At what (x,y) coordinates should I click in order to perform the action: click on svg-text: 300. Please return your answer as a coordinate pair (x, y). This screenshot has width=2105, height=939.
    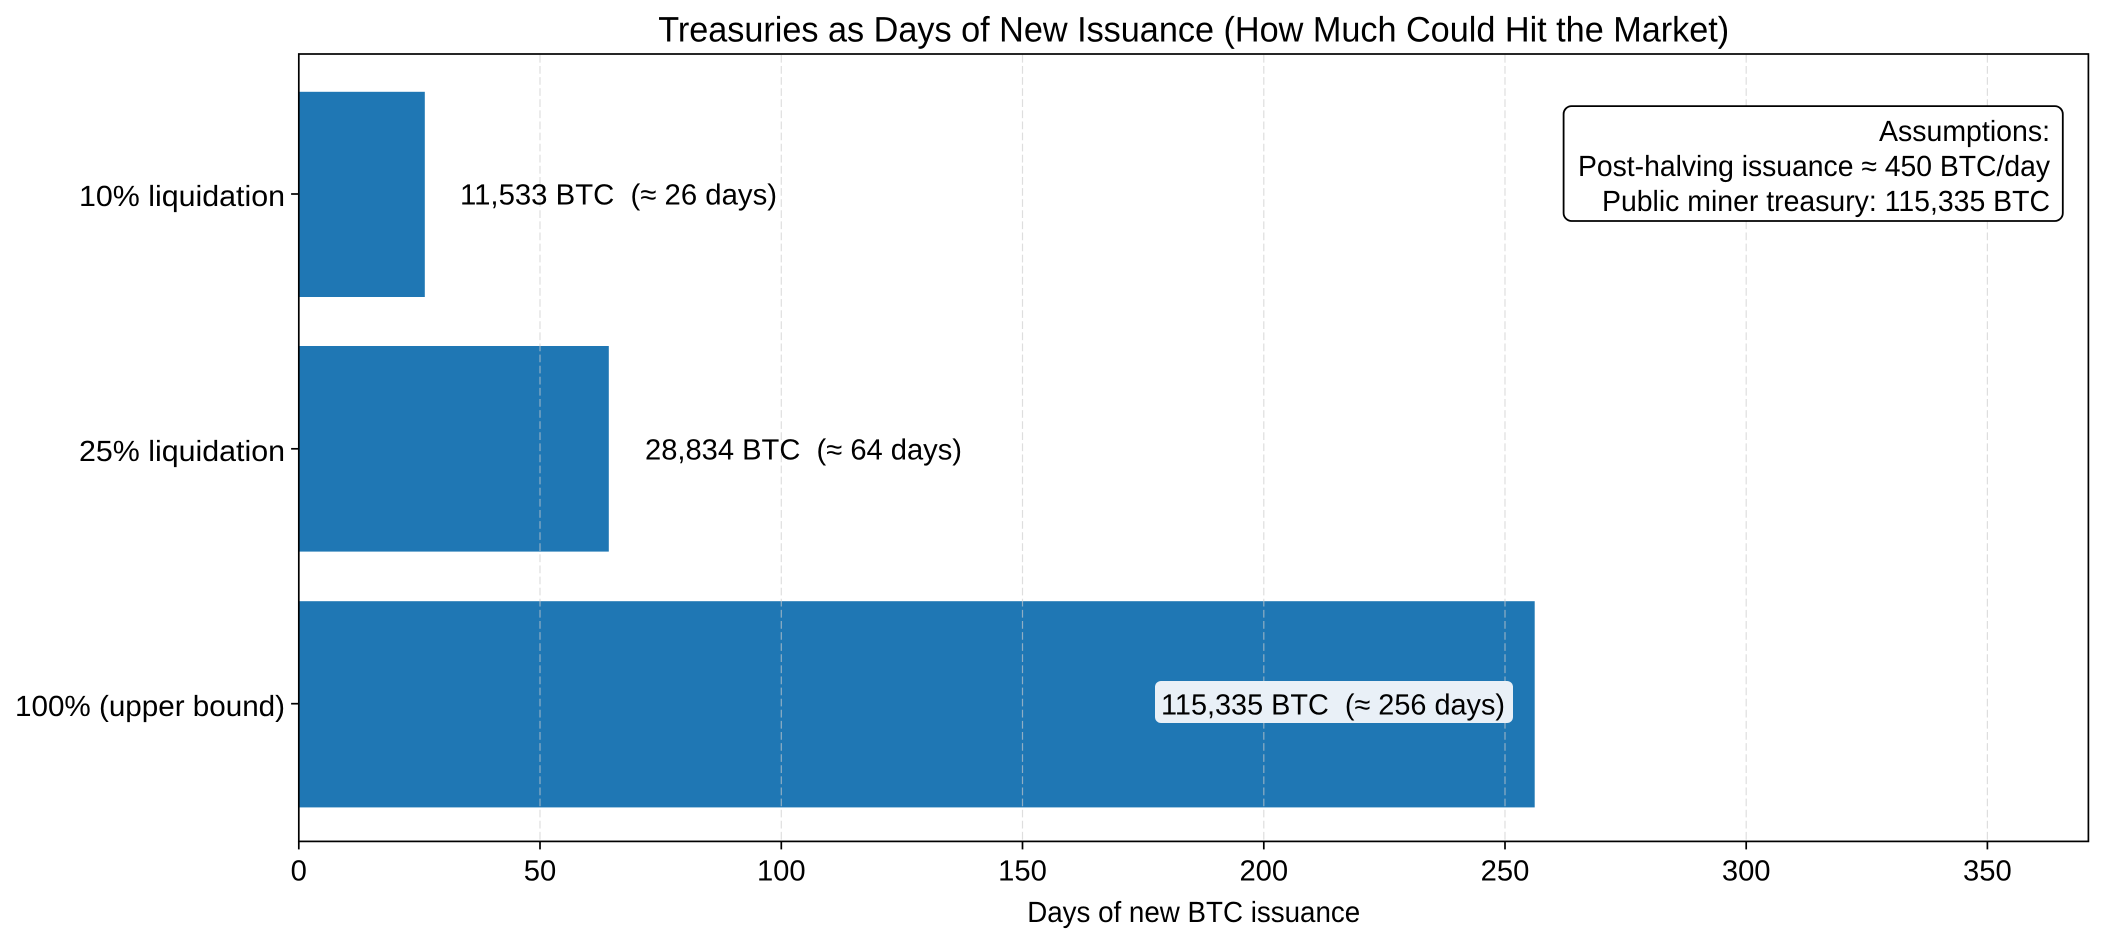
    Looking at the image, I should click on (1746, 872).